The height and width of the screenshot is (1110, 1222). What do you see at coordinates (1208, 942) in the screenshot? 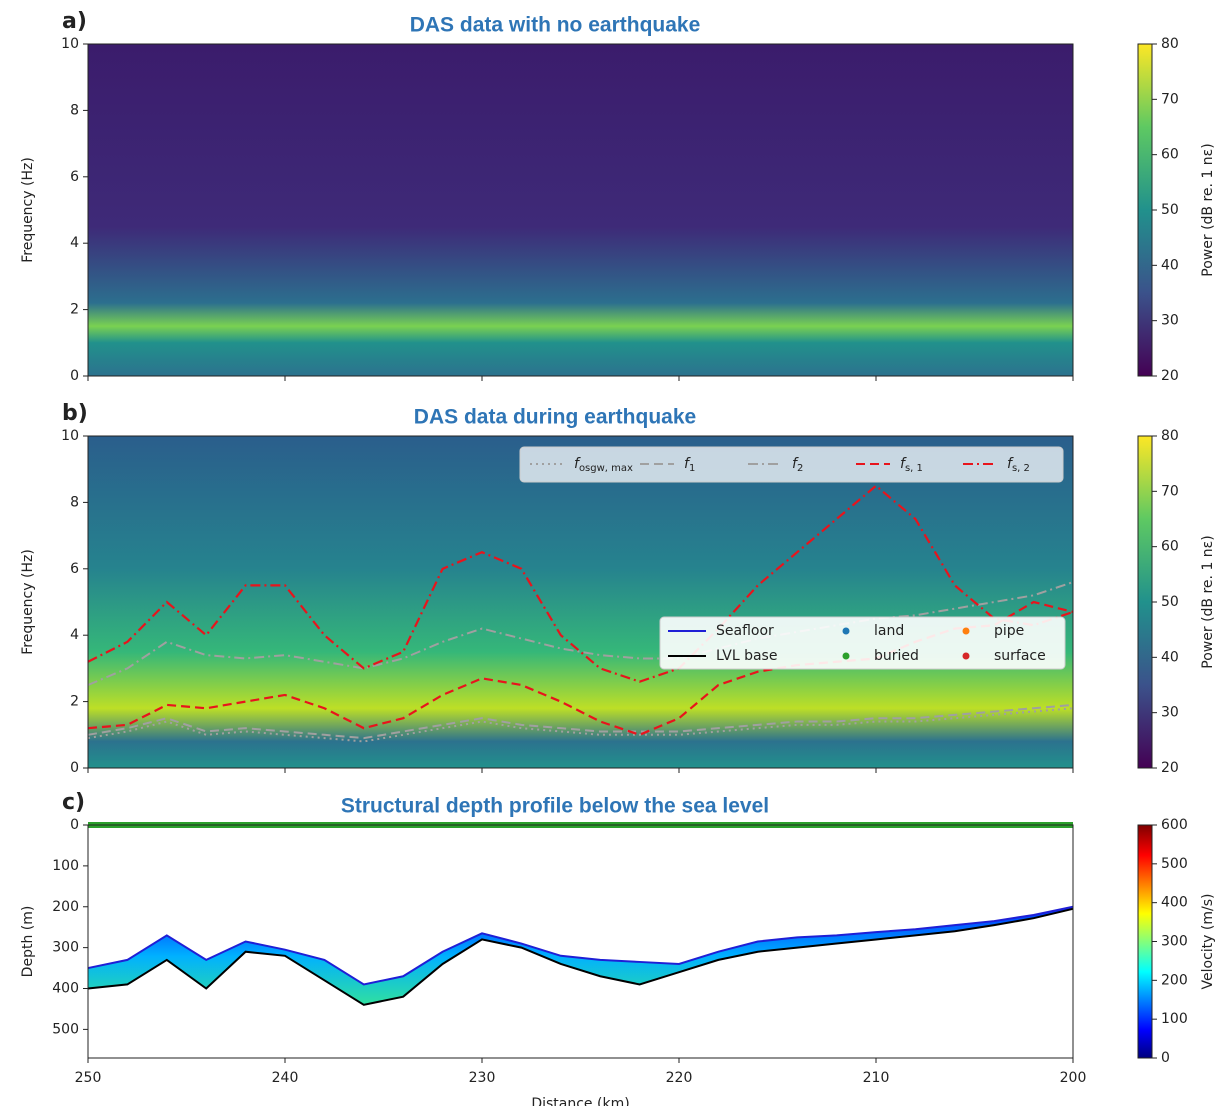
I see `colorbar-label: Velocity (m/s)` at bounding box center [1208, 942].